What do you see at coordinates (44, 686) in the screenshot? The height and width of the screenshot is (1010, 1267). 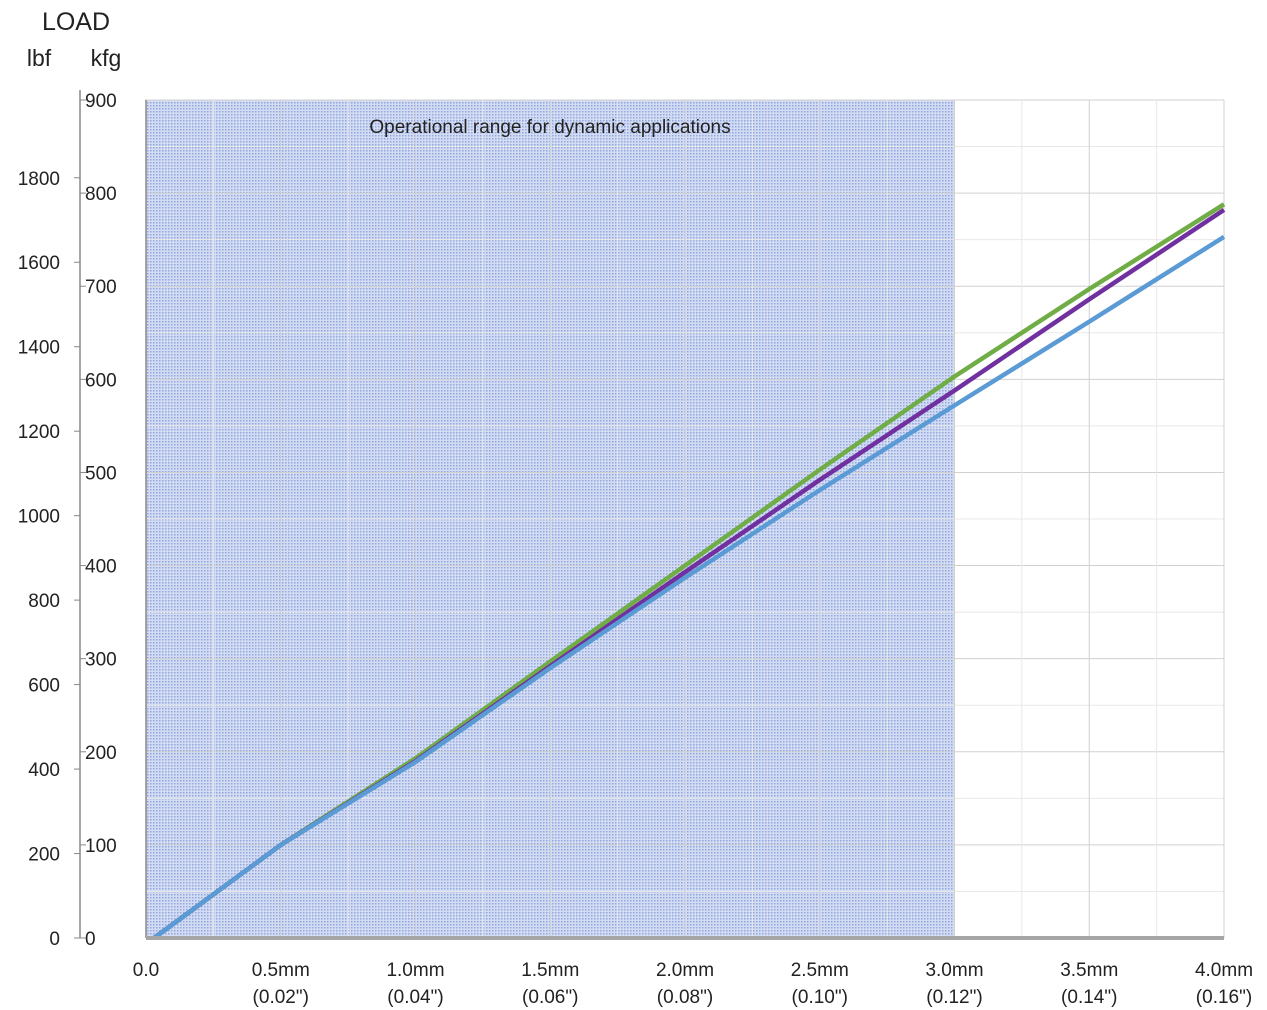 I see `y-tick-label-lbf: 600` at bounding box center [44, 686].